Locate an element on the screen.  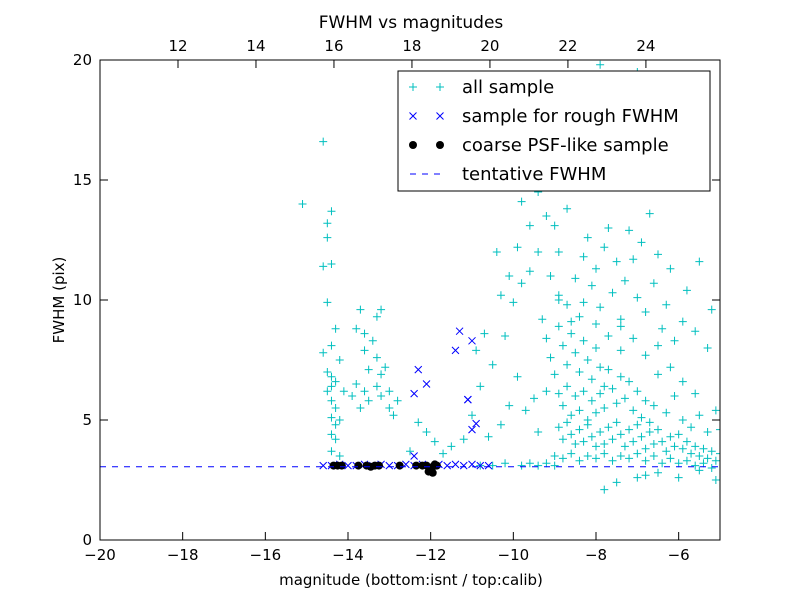
legend-item: tentative FWHM is located at coordinates (508, 174).